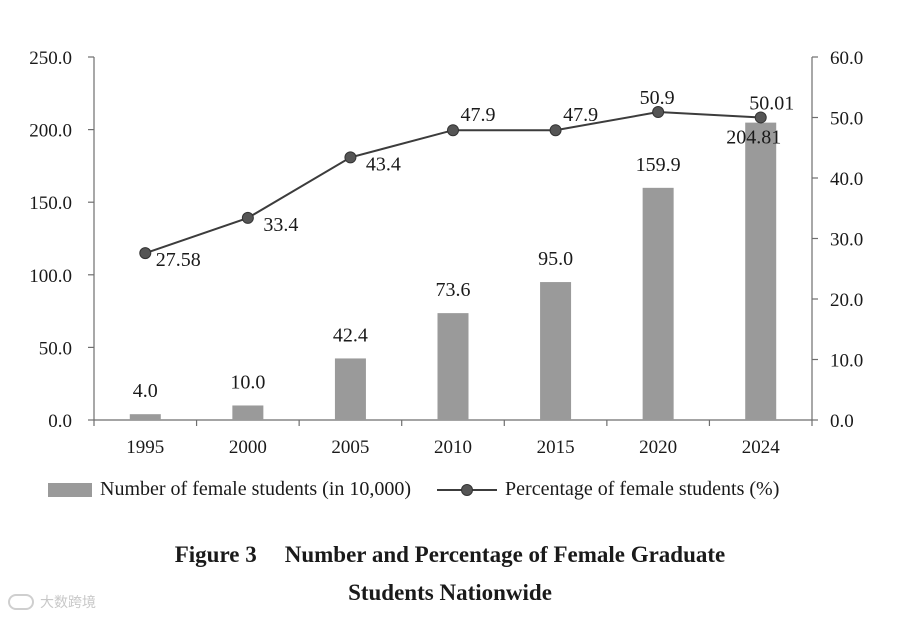 Image resolution: width=900 pixels, height=620 pixels. What do you see at coordinates (256, 489) in the screenshot?
I see `legend-bar-label: Number of female students (in 10,000)` at bounding box center [256, 489].